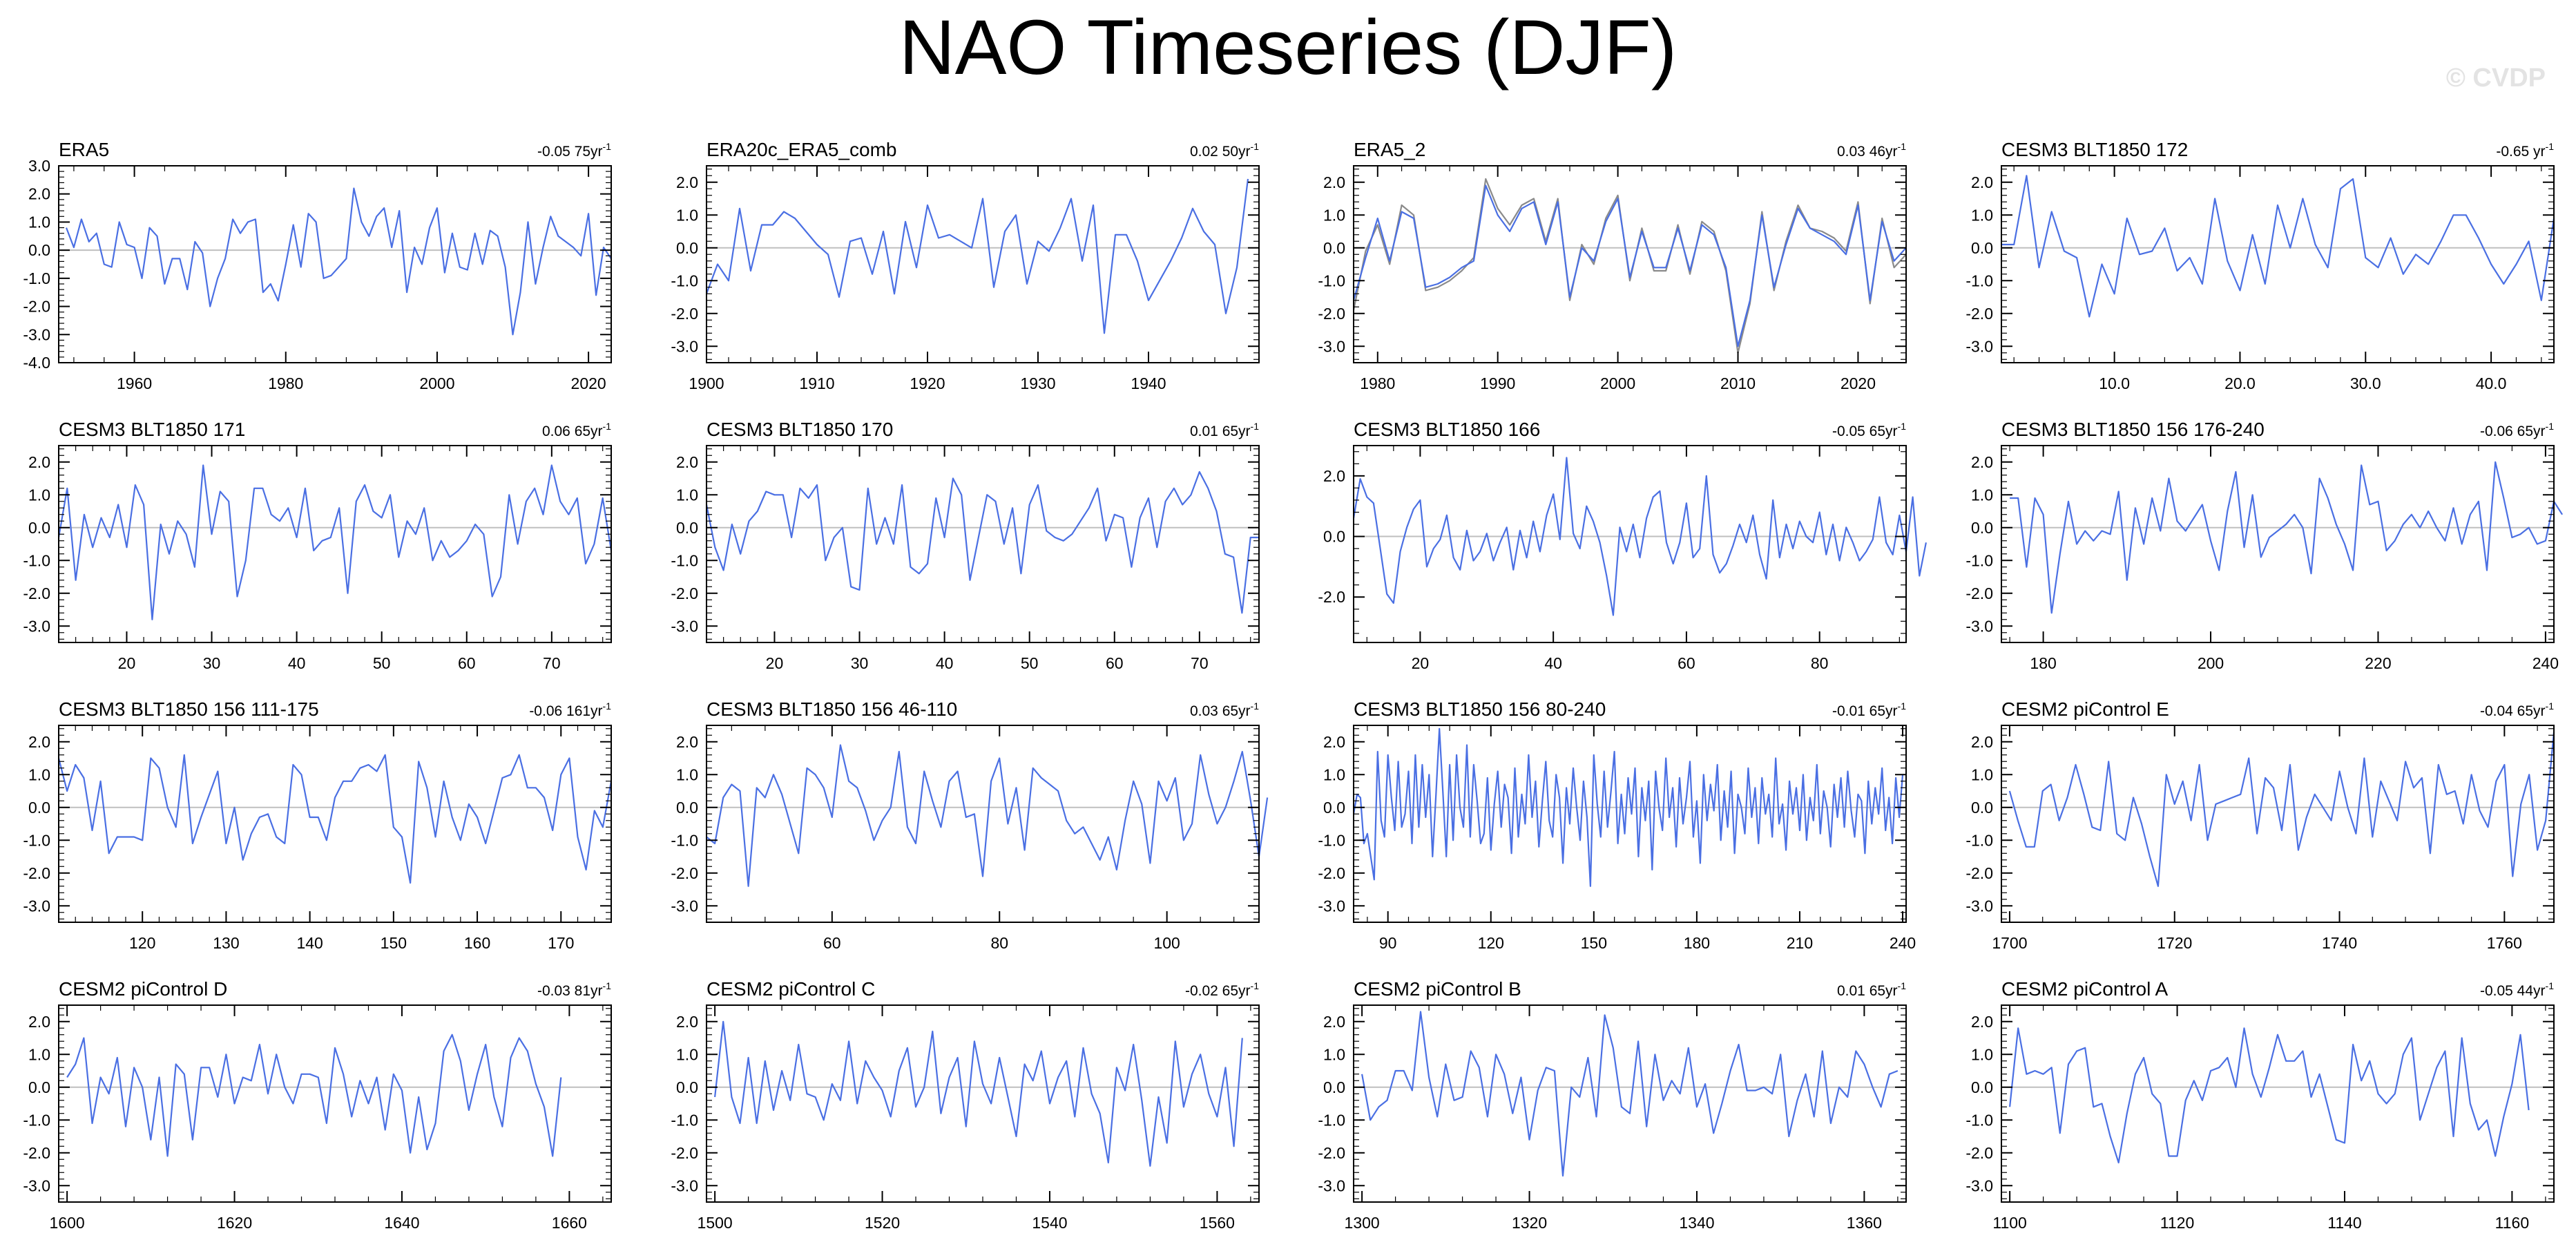 This screenshot has width=2576, height=1258. What do you see at coordinates (1553, 663) in the screenshot?
I see `x-tick-label: 40` at bounding box center [1553, 663].